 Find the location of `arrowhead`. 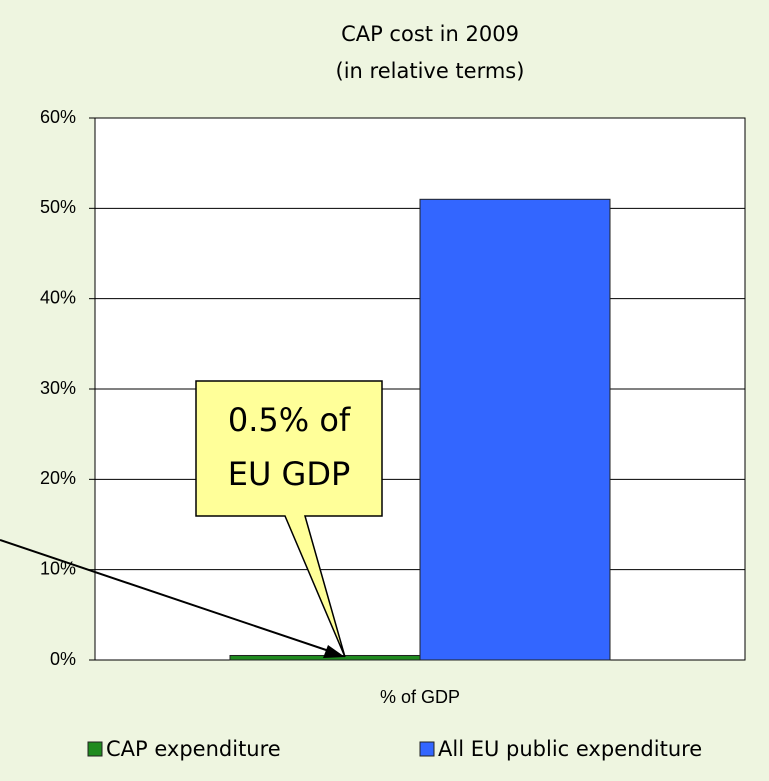

arrowhead is located at coordinates (334, 651).